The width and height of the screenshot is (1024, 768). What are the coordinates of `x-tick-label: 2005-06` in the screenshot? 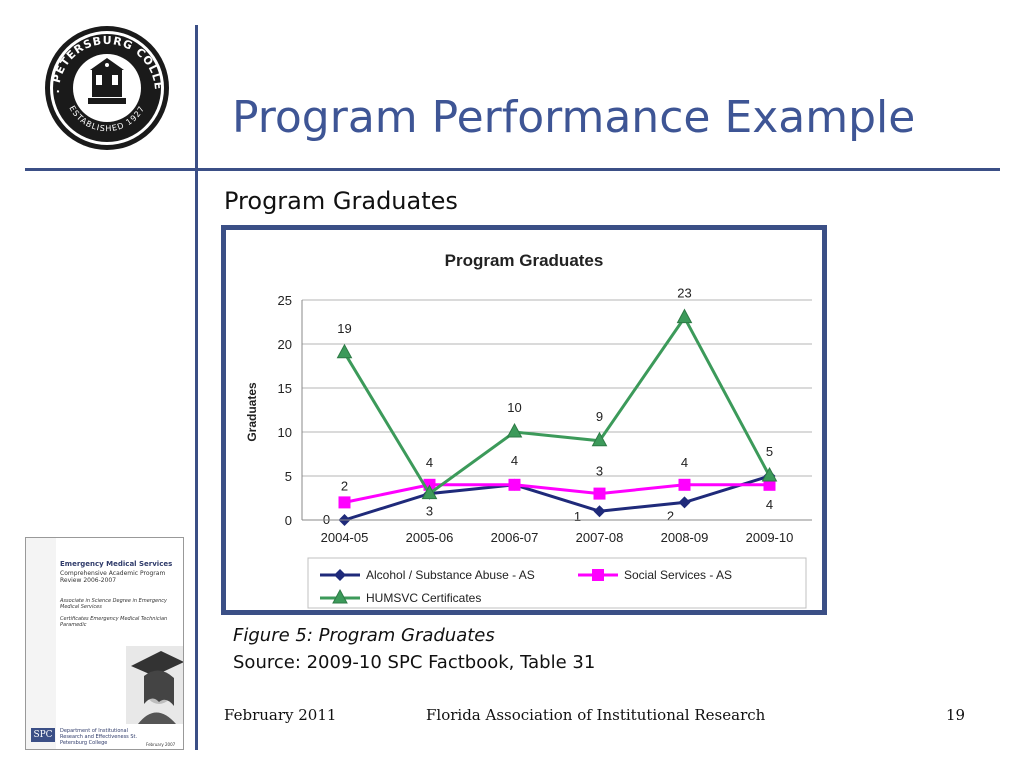 It's located at (430, 537).